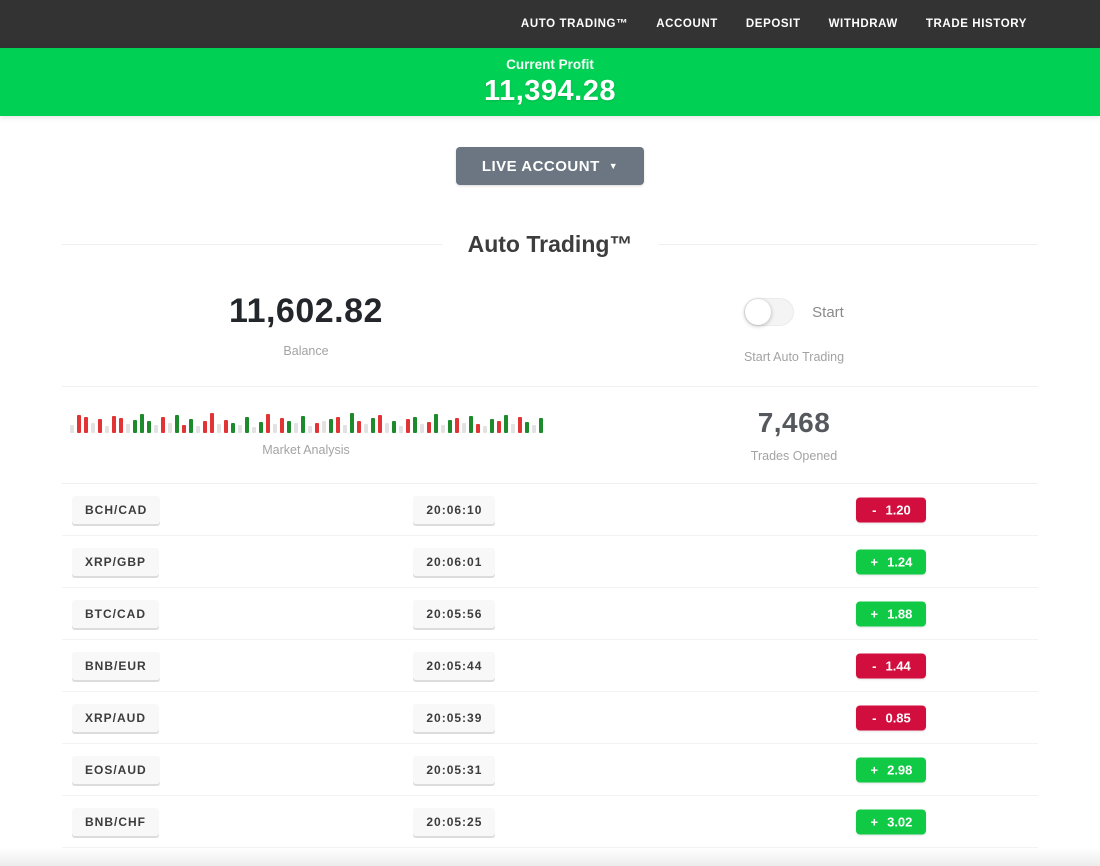 The height and width of the screenshot is (866, 1100). What do you see at coordinates (550, 857) in the screenshot?
I see `bottom-fade` at bounding box center [550, 857].